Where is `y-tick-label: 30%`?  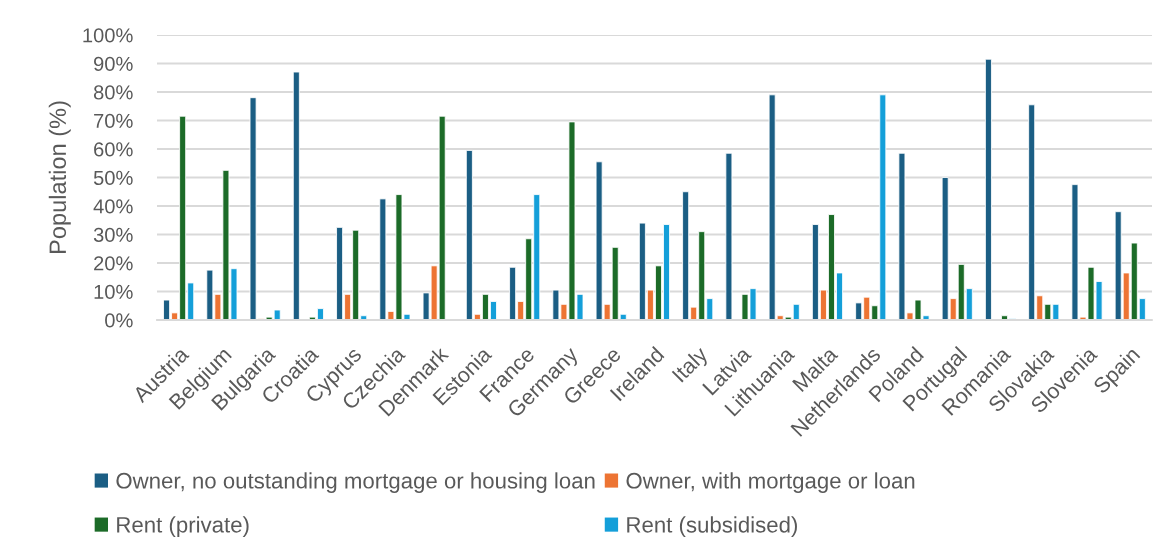
y-tick-label: 30% is located at coordinates (113, 234).